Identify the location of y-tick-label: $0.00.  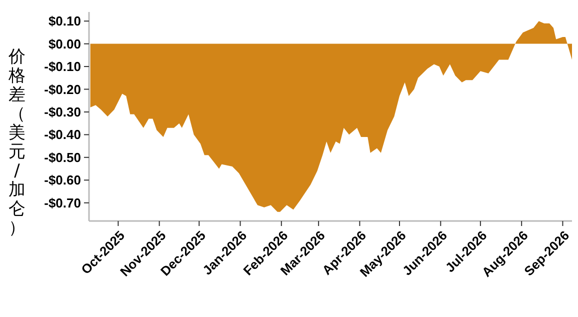
(64, 44).